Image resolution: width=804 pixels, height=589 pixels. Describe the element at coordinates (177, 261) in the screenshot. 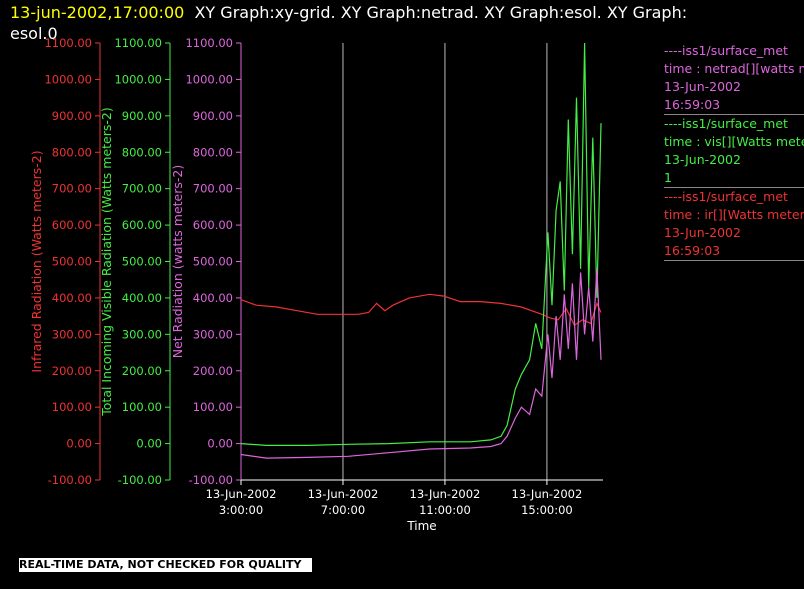

I see `y-axis-label: Net Radiation (watts meters-2)` at that location.